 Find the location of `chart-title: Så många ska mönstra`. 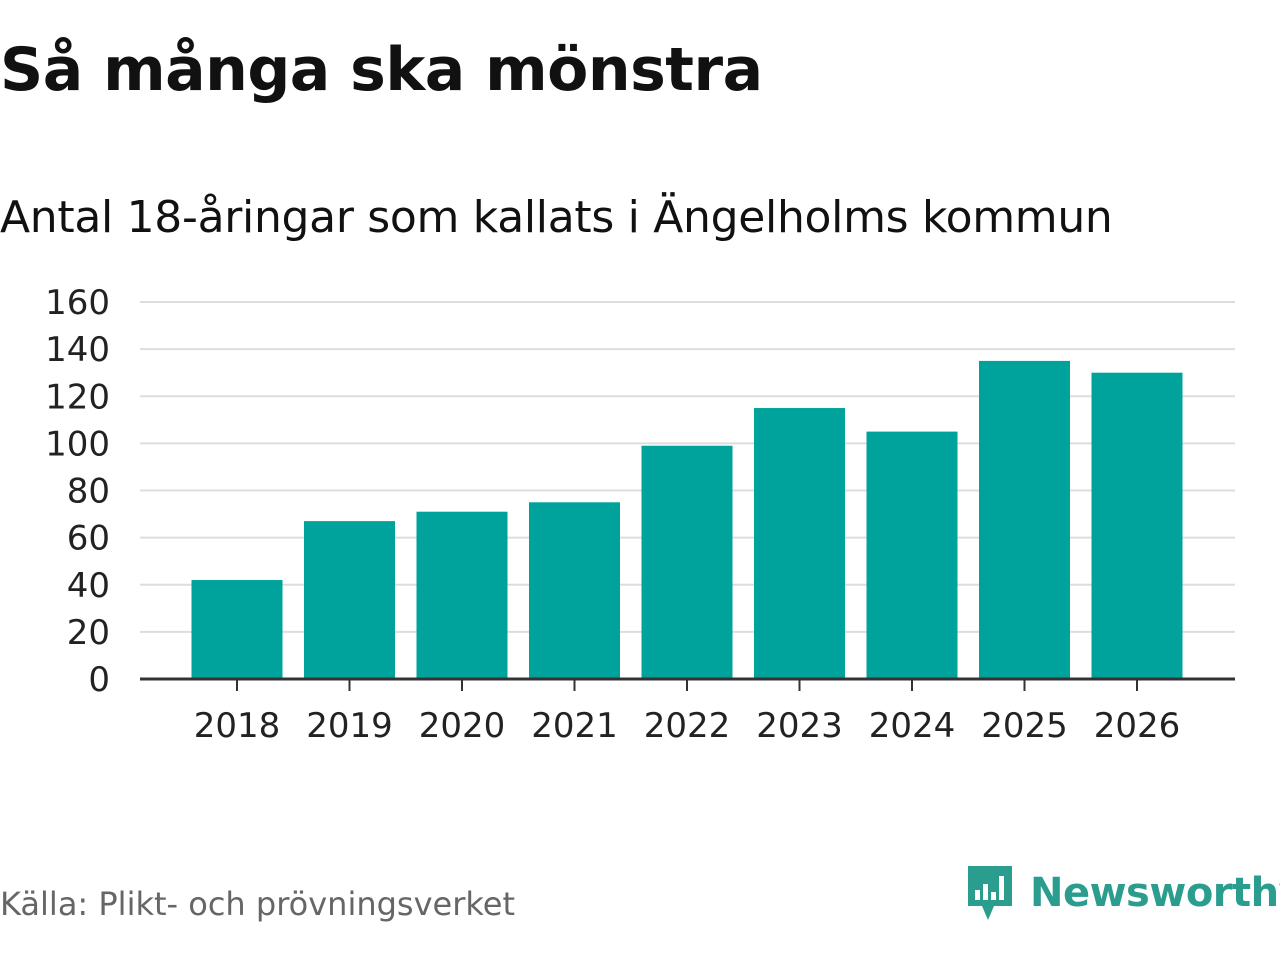

chart-title: Så många ska mönstra is located at coordinates (381, 70).